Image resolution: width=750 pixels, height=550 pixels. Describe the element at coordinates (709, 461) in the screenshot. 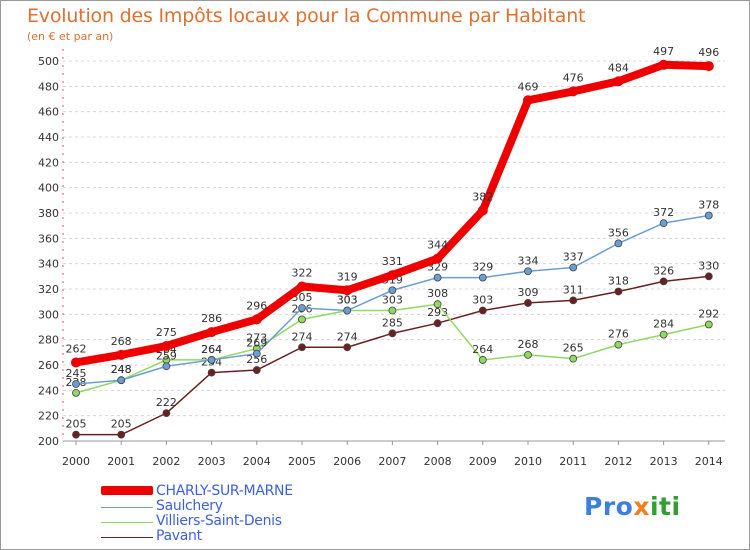

I see `x-tick-label: 2014` at that location.